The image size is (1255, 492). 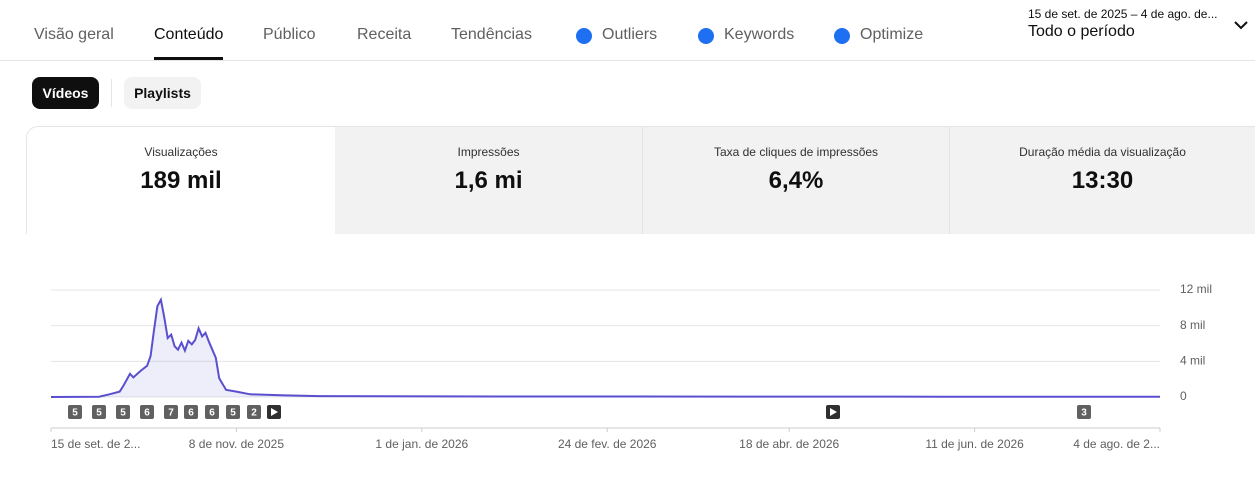 What do you see at coordinates (65, 93) in the screenshot?
I see `toggle: Vídeos` at bounding box center [65, 93].